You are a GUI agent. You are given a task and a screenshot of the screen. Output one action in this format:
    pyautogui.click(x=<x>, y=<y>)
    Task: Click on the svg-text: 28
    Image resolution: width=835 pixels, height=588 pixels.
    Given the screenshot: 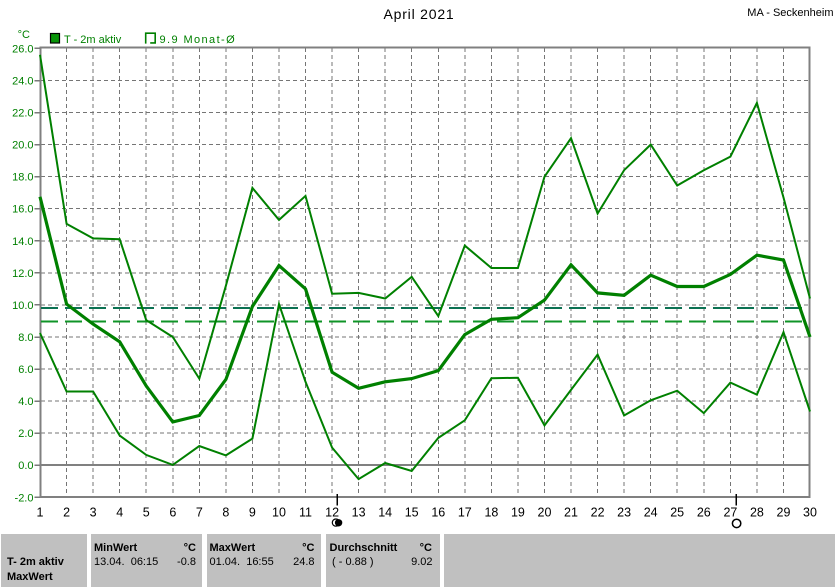 What is the action you would take?
    pyautogui.click(x=757, y=513)
    